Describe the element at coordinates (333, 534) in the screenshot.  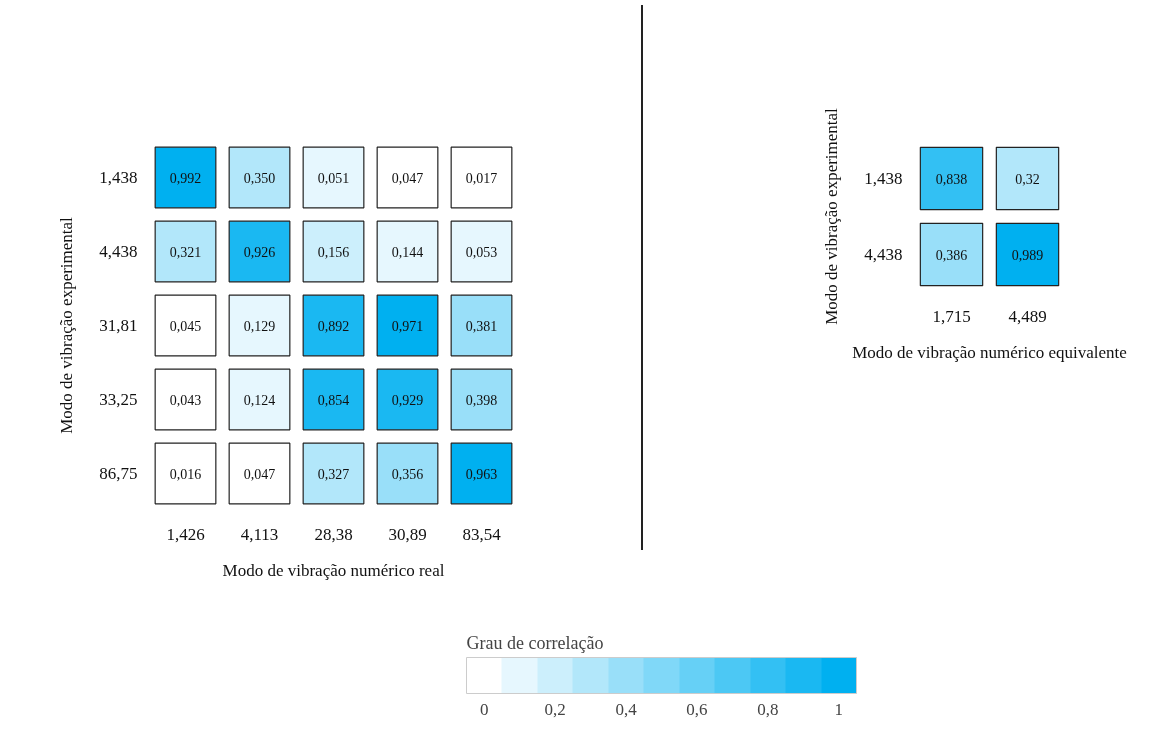
I see `x-tick-label: 28,38` at that location.